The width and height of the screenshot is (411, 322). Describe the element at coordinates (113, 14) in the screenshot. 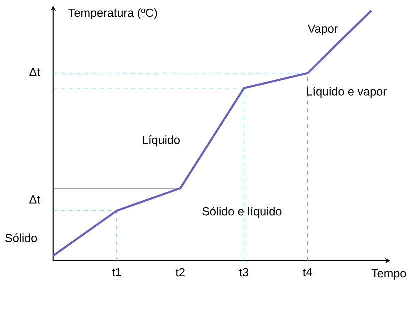

I see `y-axis-title: Temperatura (ºC)` at that location.